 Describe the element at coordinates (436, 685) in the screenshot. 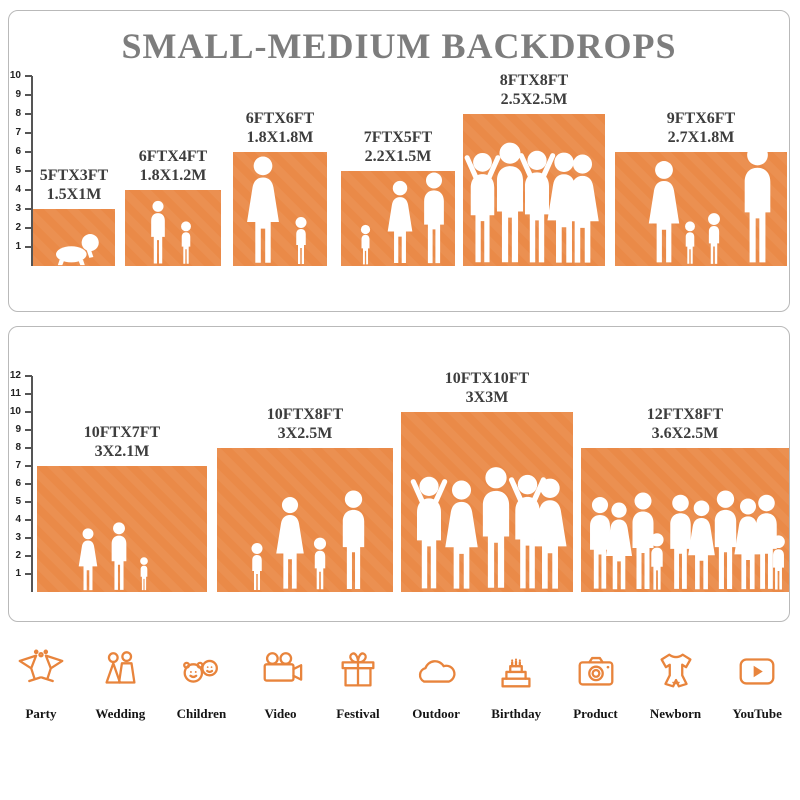

I see `category-outdoor: Outdoor` at that location.